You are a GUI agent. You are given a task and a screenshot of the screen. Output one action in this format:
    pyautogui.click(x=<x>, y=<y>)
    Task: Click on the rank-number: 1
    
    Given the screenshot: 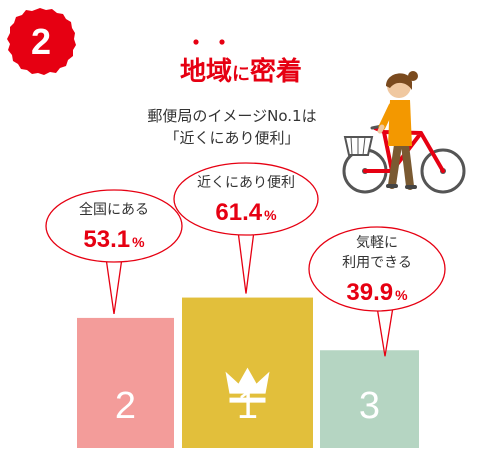 What is the action you would take?
    pyautogui.click(x=247, y=406)
    